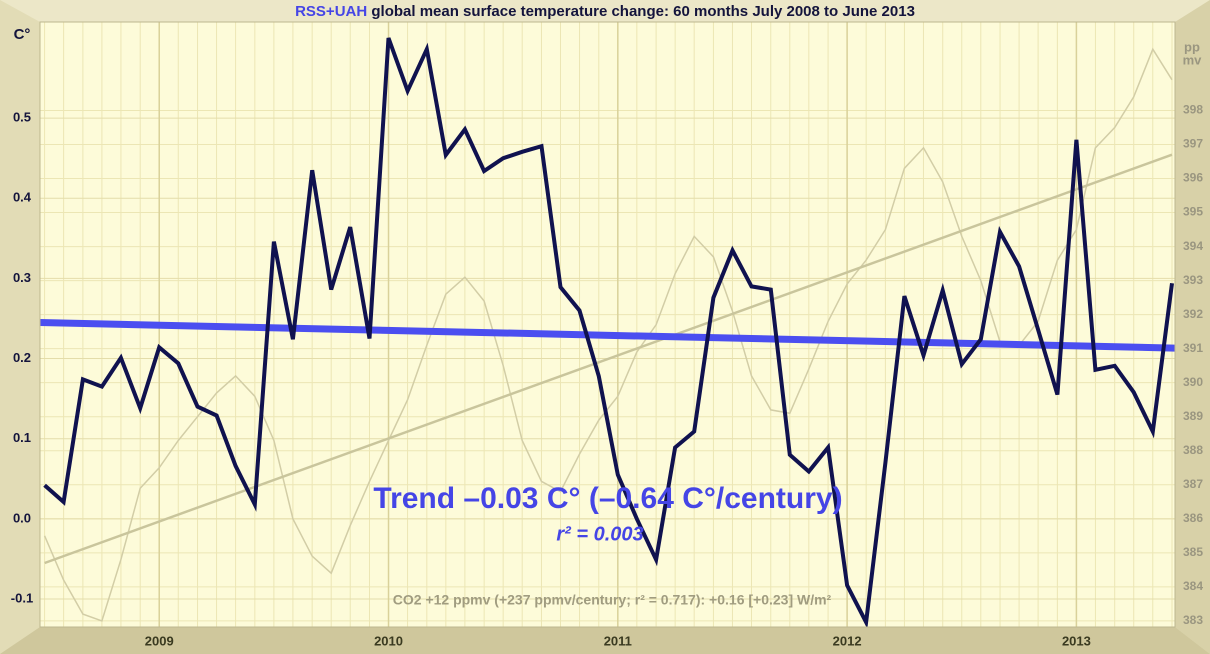  What do you see at coordinates (22, 34) in the screenshot?
I see `y-axis-label: C°` at bounding box center [22, 34].